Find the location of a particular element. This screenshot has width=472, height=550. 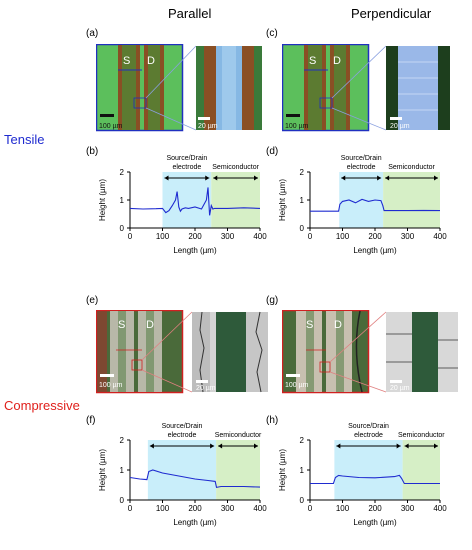

micrograph-a-figure: S D 100 µm 20 µm is located at coordinates (179, 88).